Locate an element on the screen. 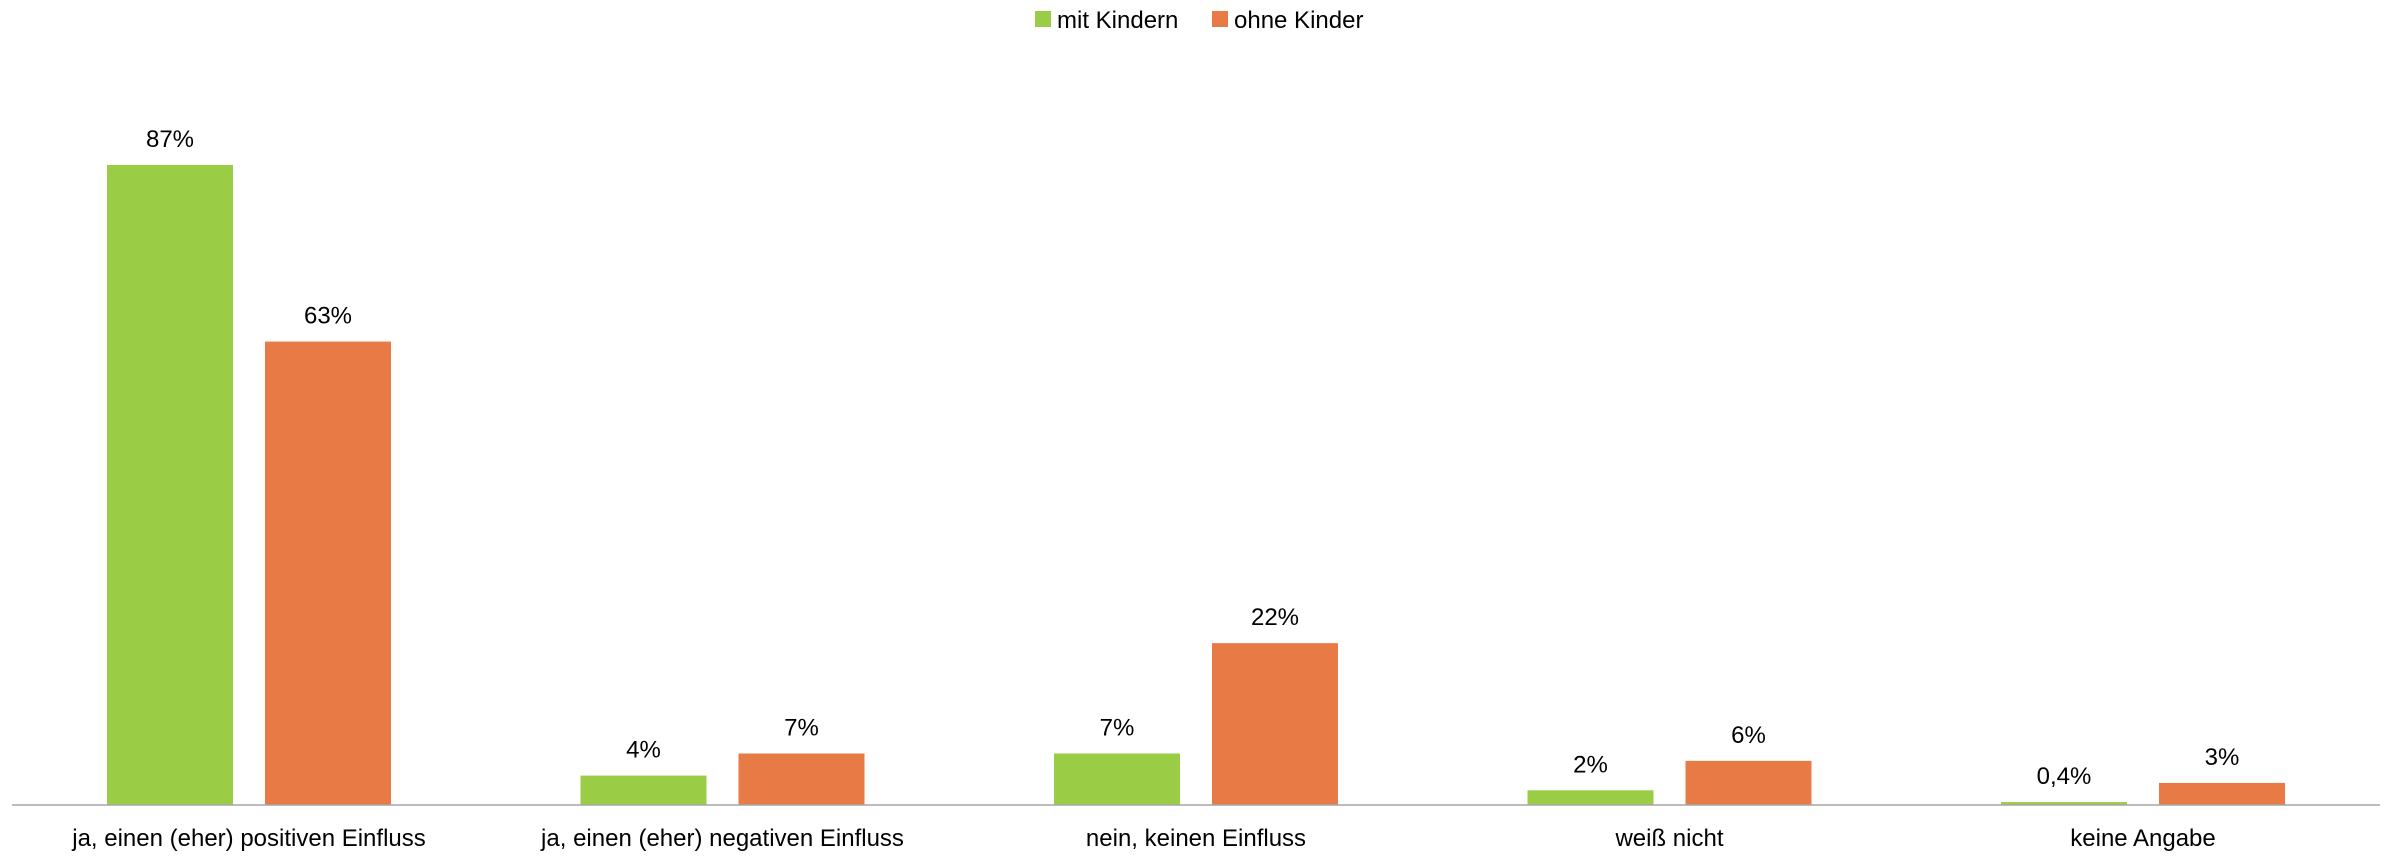 Image resolution: width=2392 pixels, height=857 pixels. legend-swatch-mit-kindern is located at coordinates (1043, 19).